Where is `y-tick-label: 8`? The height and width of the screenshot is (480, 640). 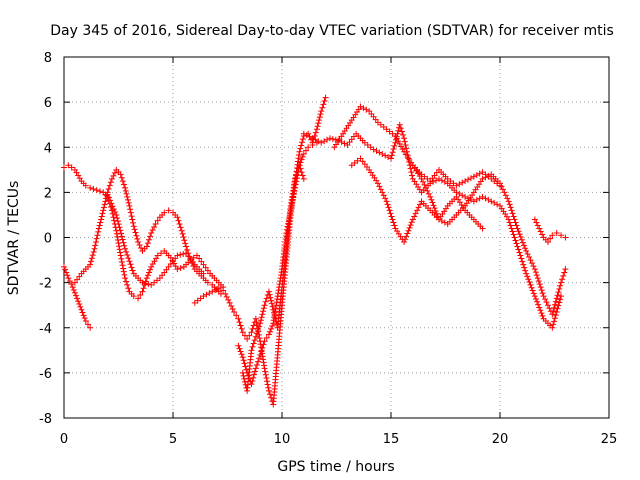 y-tick-label: 8 is located at coordinates (48, 58).